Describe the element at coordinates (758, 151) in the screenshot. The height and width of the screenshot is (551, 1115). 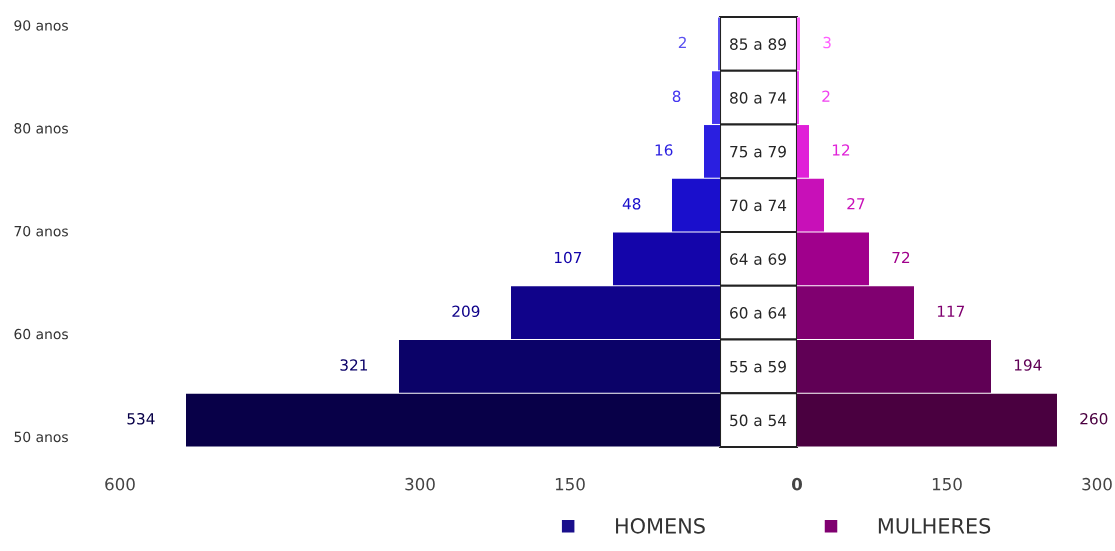
I see `y-tick-label: 75 a 79` at that location.